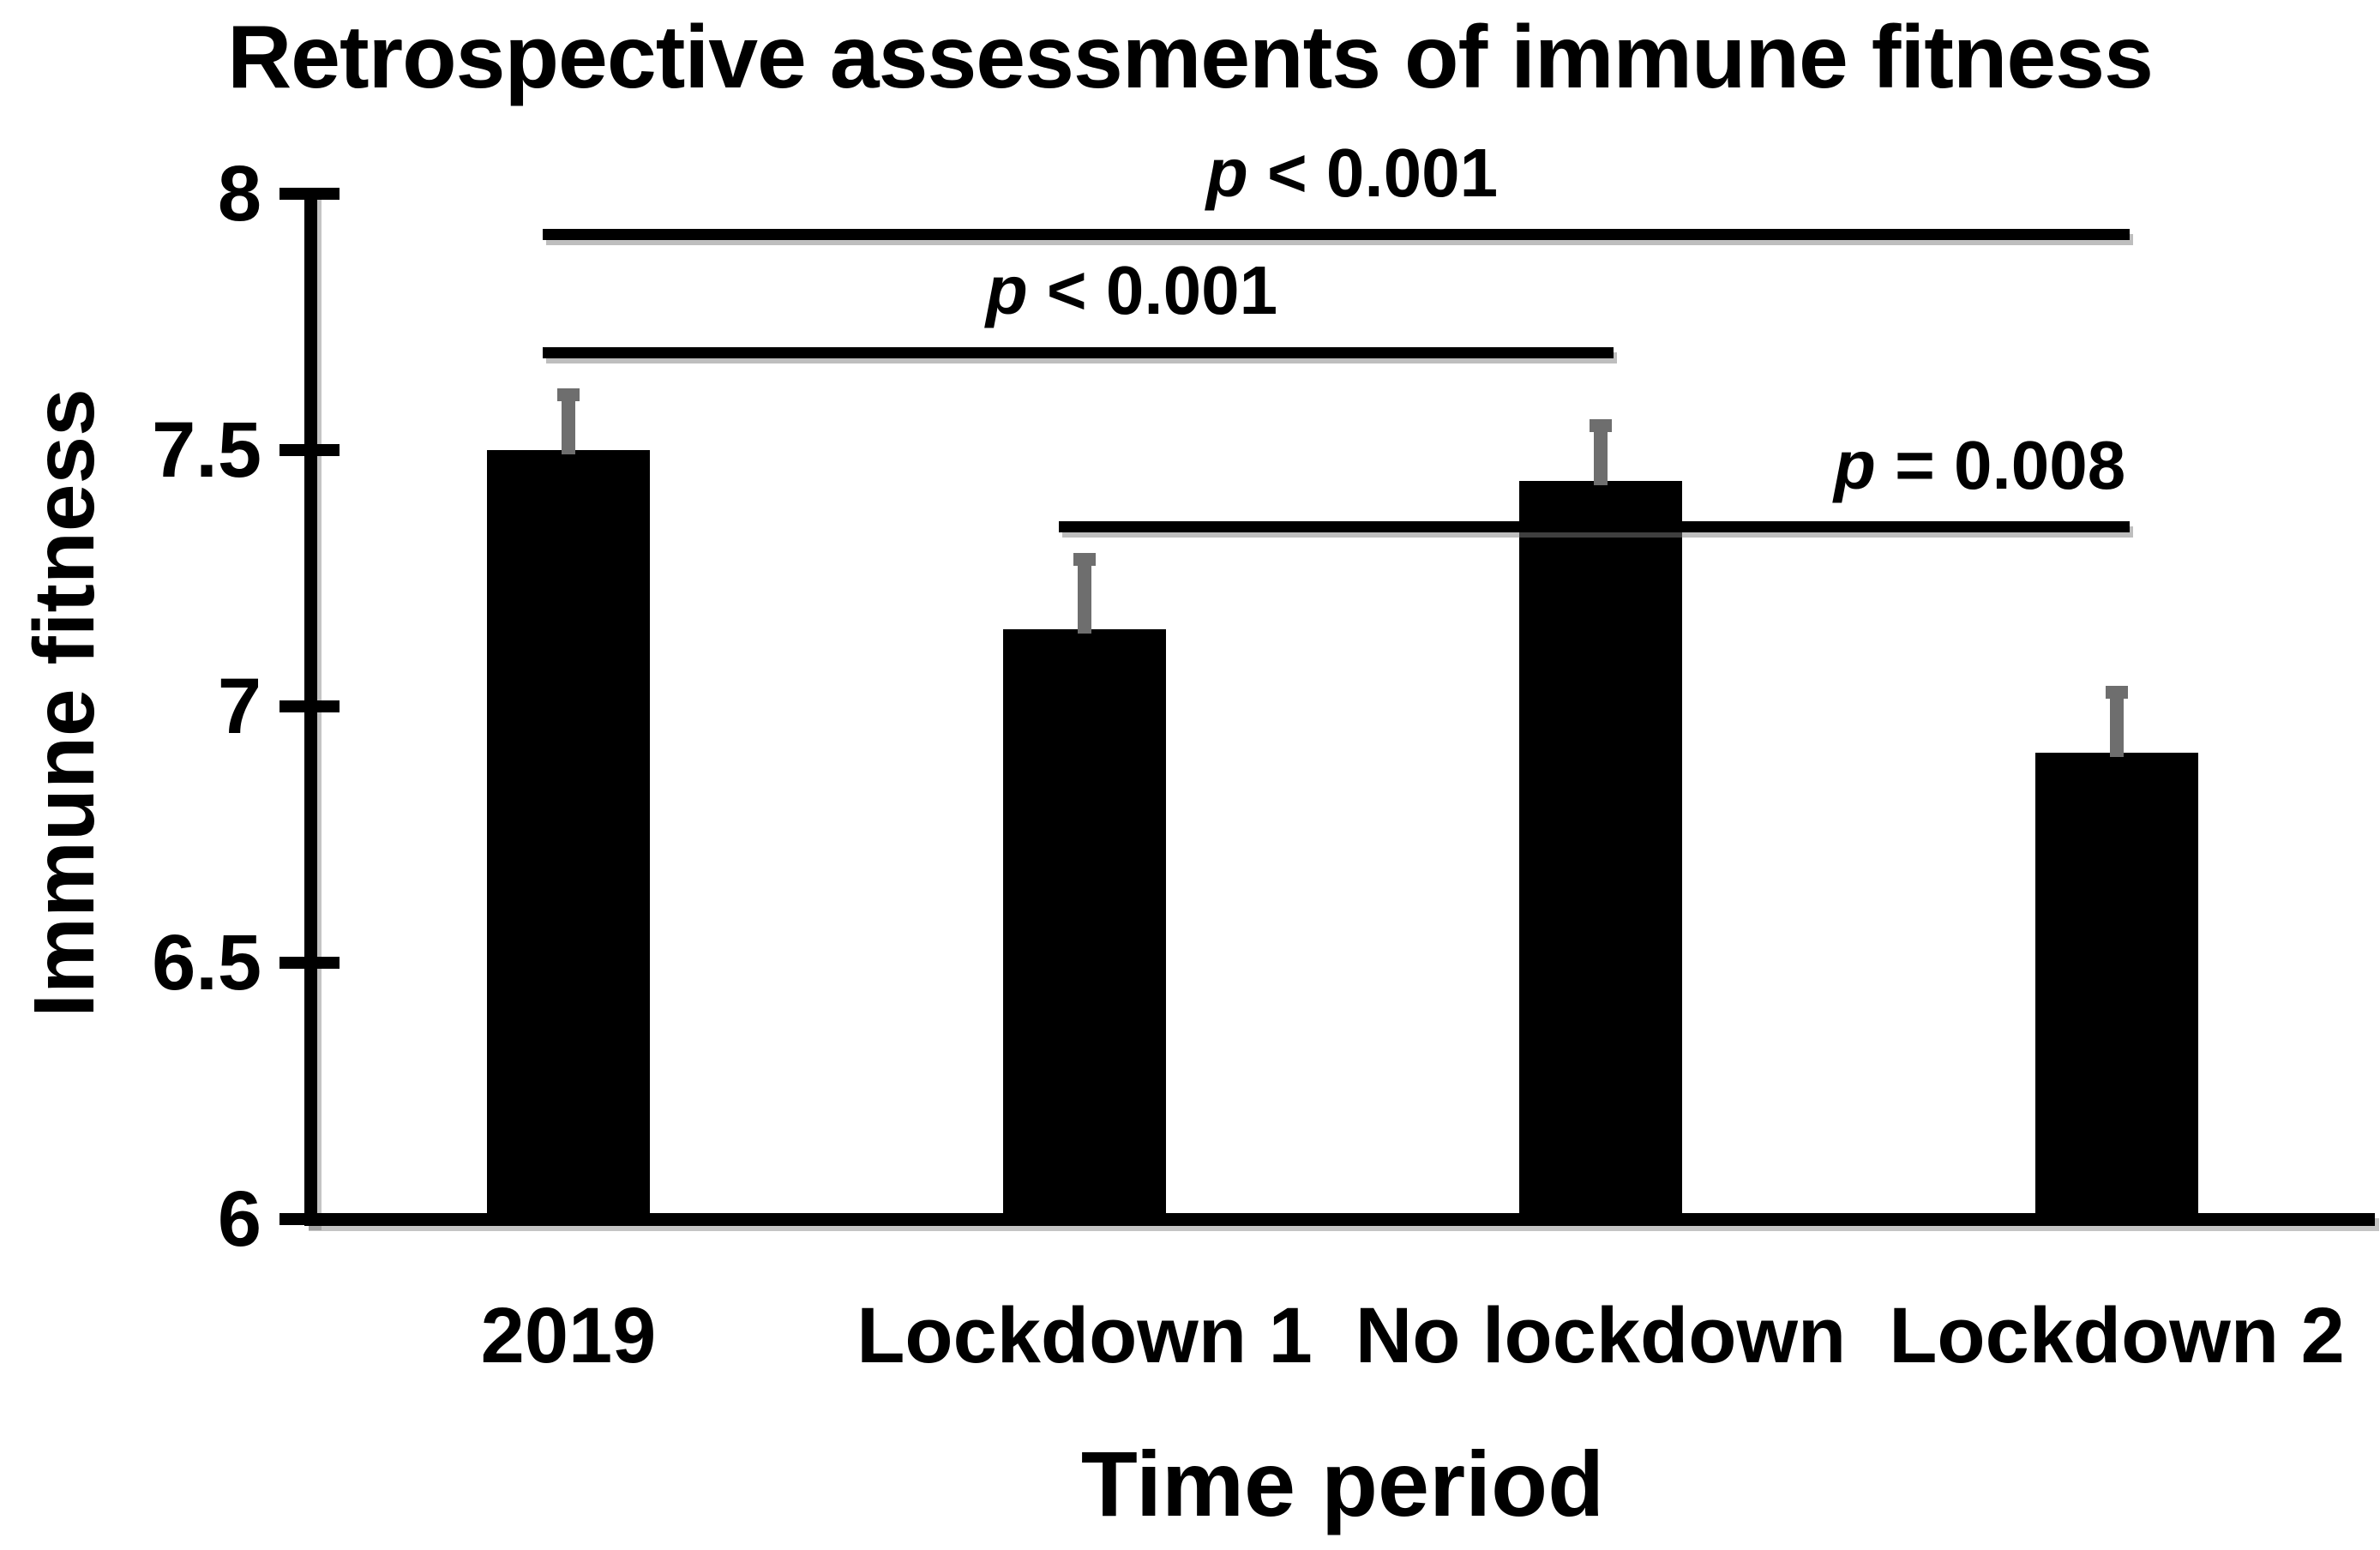 Image resolution: width=2380 pixels, height=1550 pixels. Describe the element at coordinates (1339, 1219) in the screenshot. I see `x-axis-line` at that location.